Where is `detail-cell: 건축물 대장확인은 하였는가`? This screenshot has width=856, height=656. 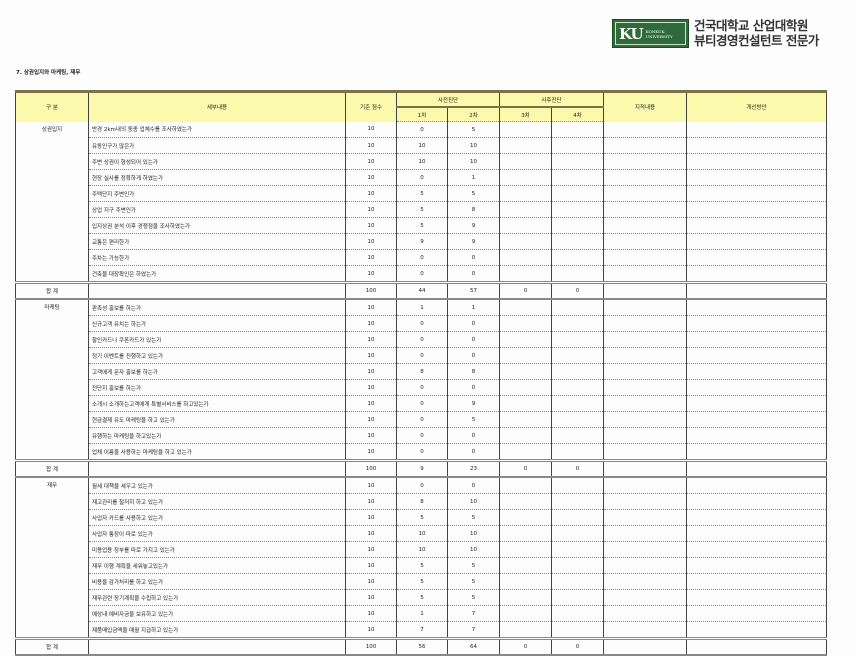 detail-cell: 건축물 대장확인은 하였는가 is located at coordinates (217, 274).